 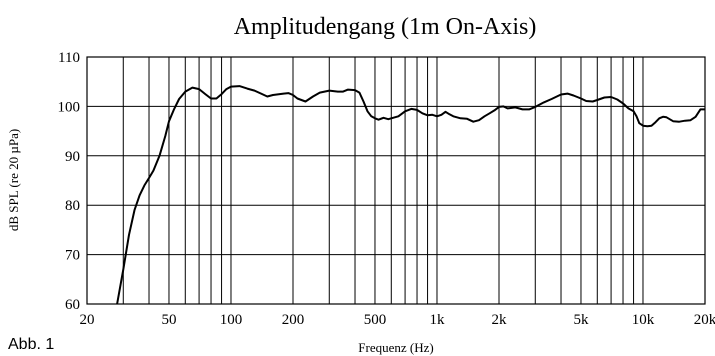 What do you see at coordinates (375, 320) in the screenshot?
I see `x-tick-label: 500` at bounding box center [375, 320].